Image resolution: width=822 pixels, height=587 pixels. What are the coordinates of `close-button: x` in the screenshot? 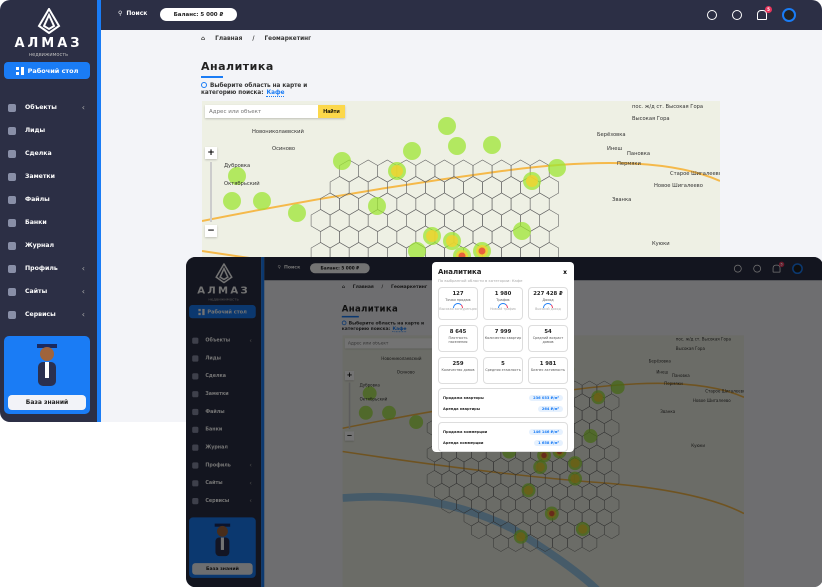 It's located at (565, 272).